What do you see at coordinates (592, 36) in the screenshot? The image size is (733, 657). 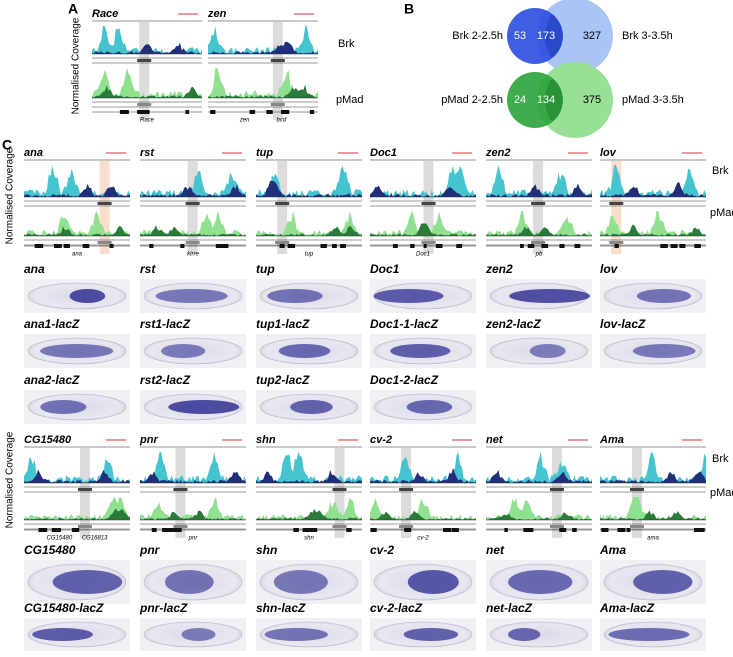 I see `venn-count: 327` at bounding box center [592, 36].